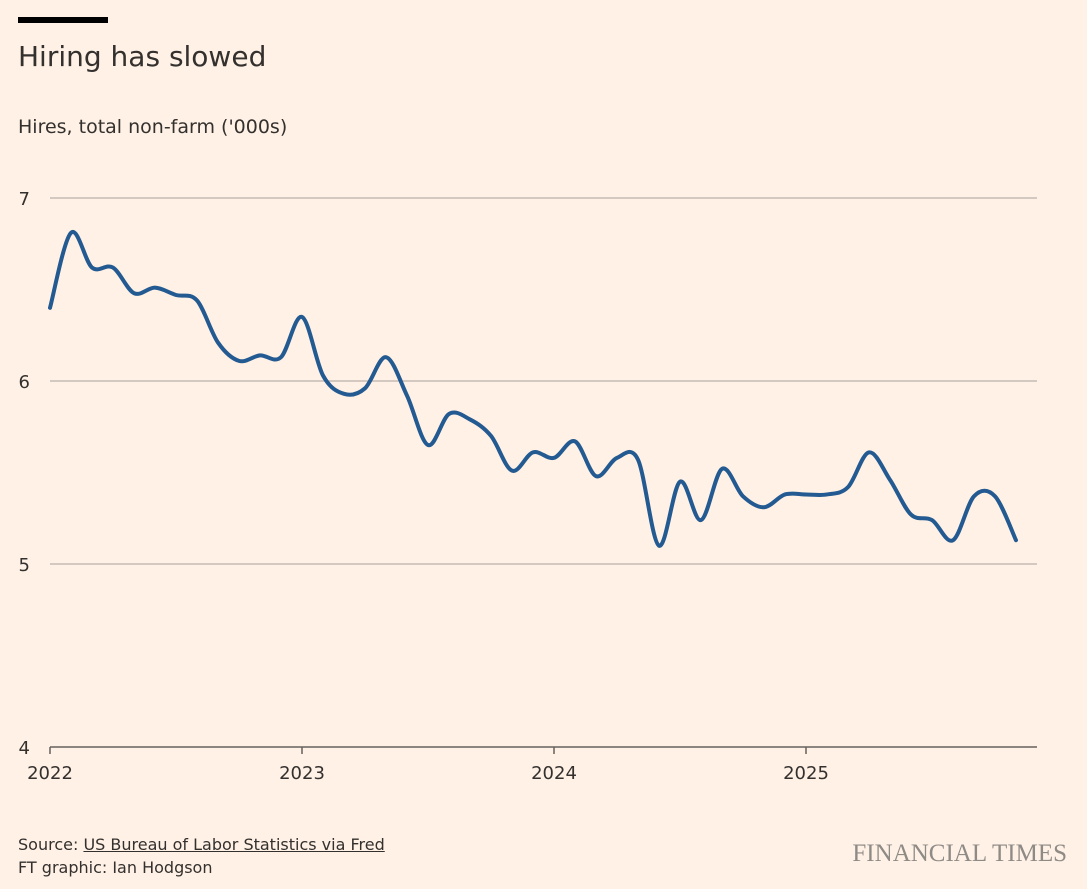 The width and height of the screenshot is (1087, 889). What do you see at coordinates (50, 773) in the screenshot?
I see `x-tick-label: 2022` at bounding box center [50, 773].